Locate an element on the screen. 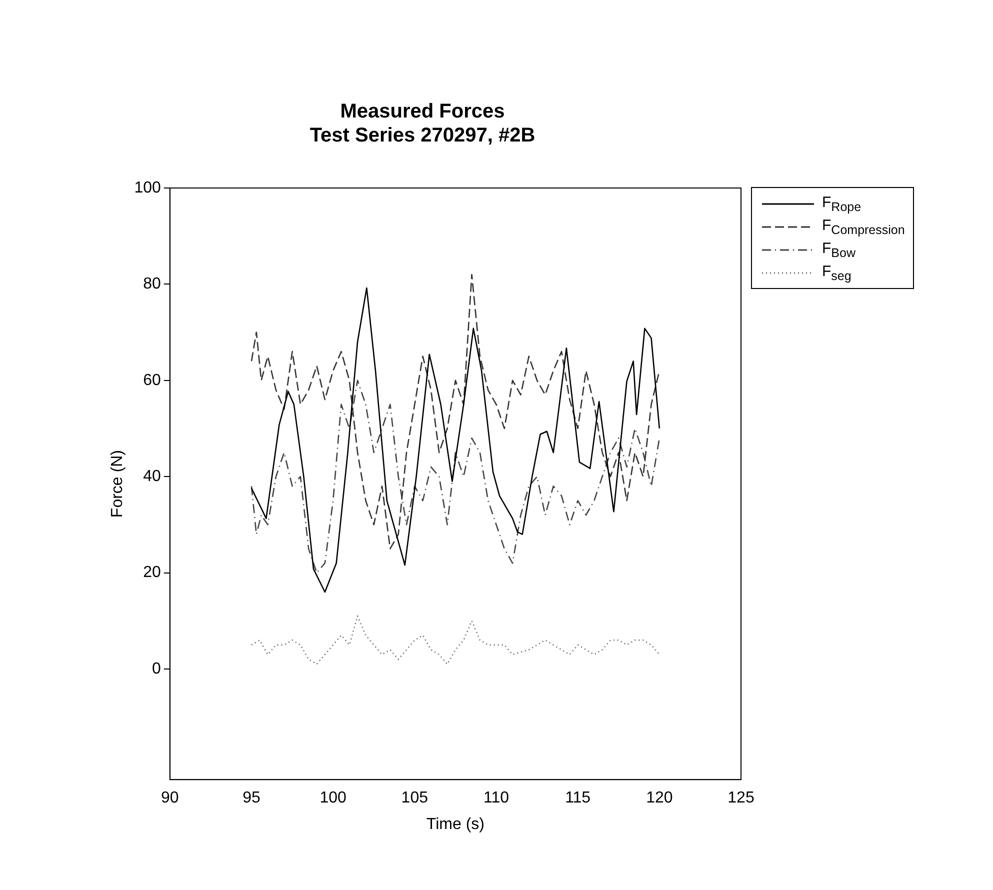  x-tick-label: 90 is located at coordinates (169, 798).